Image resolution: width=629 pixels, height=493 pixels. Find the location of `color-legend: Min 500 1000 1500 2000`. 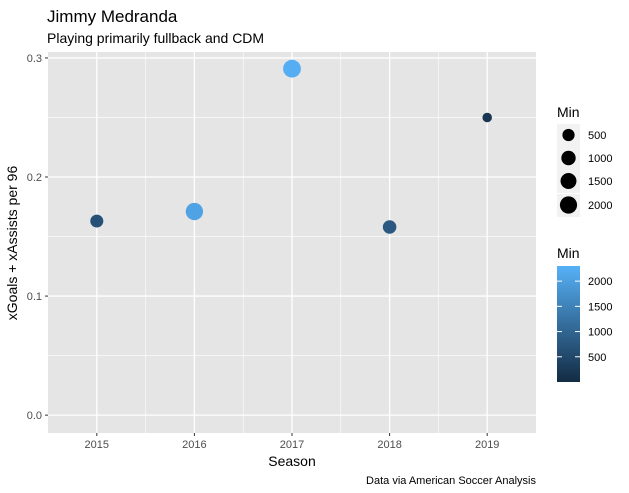

color-legend: Min 500 1000 1500 2000 is located at coordinates (584, 313).